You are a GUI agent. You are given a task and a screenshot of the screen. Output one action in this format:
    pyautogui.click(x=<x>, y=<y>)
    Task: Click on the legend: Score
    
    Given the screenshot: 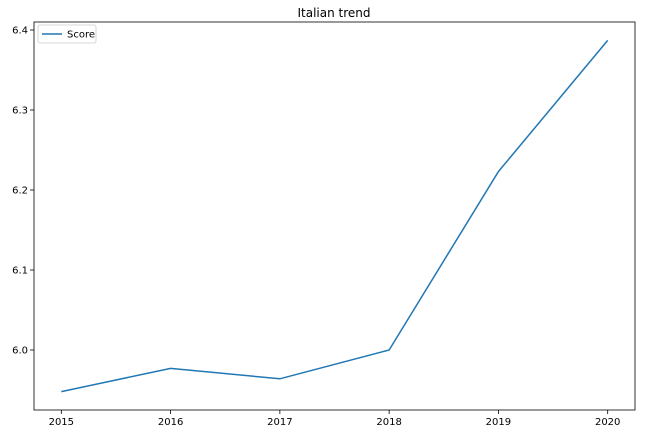 What is the action you would take?
    pyautogui.click(x=67, y=34)
    